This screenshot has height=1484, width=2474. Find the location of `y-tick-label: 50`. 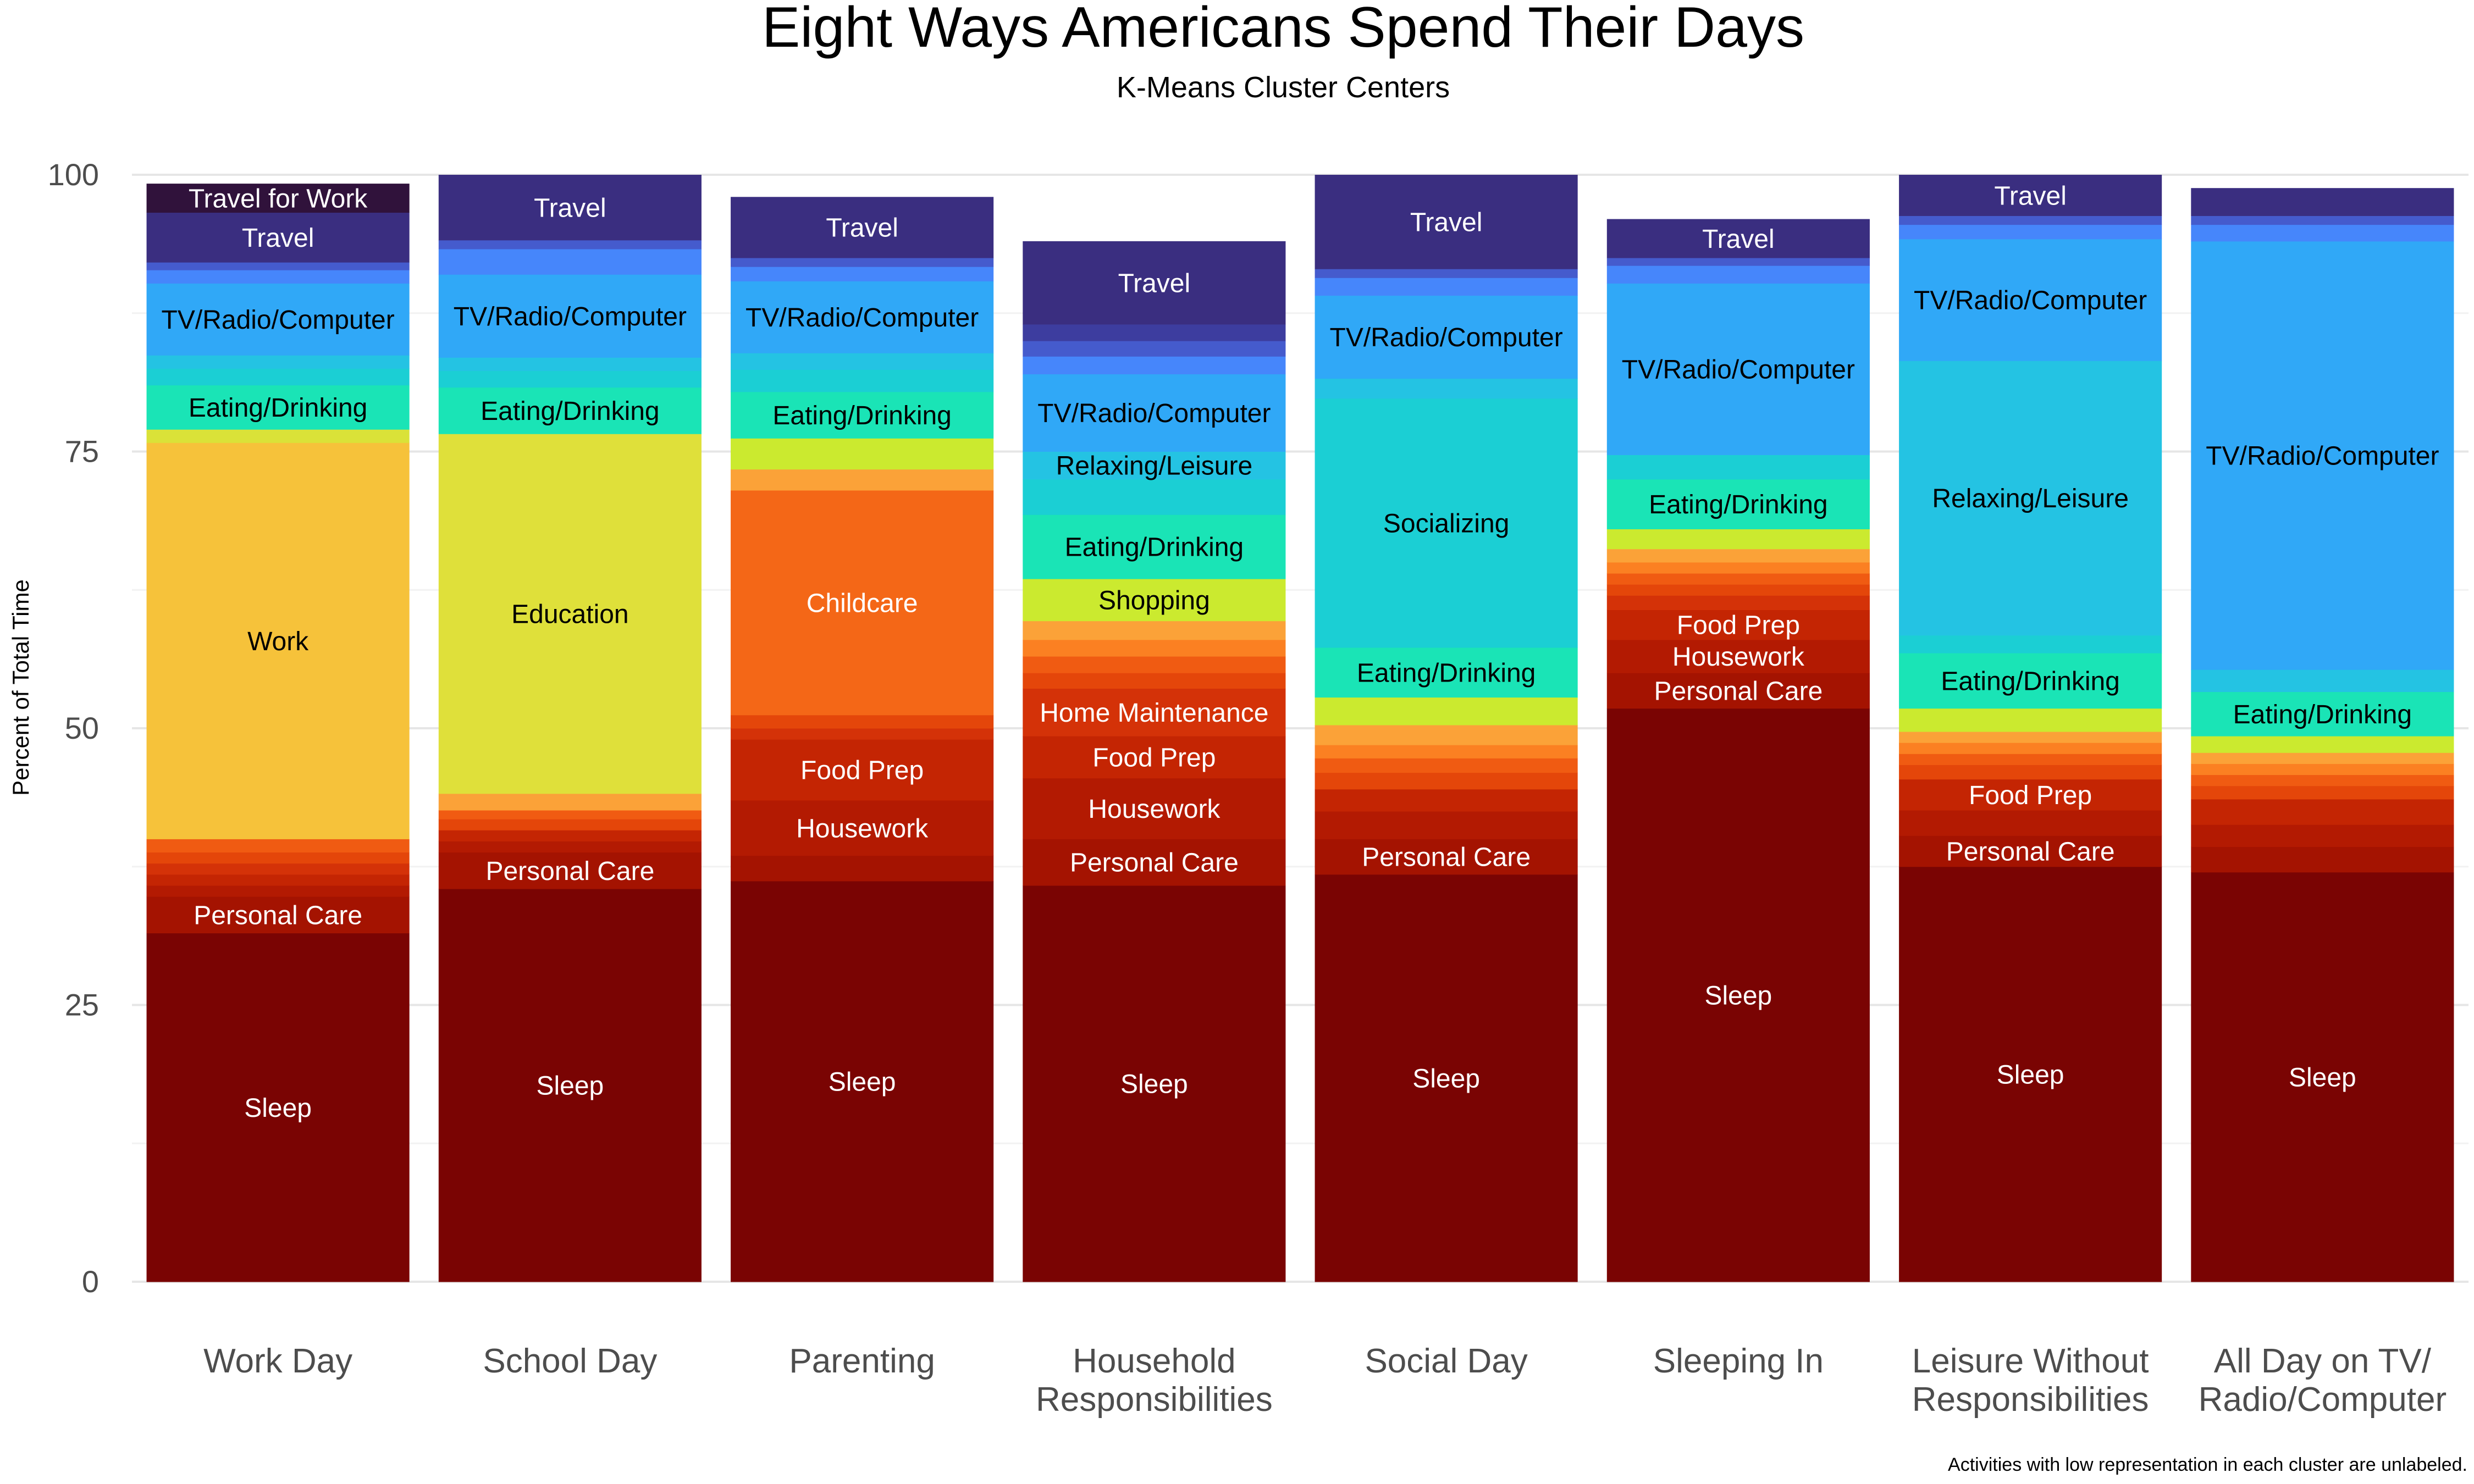

y-tick-label: 50 is located at coordinates (82, 728).